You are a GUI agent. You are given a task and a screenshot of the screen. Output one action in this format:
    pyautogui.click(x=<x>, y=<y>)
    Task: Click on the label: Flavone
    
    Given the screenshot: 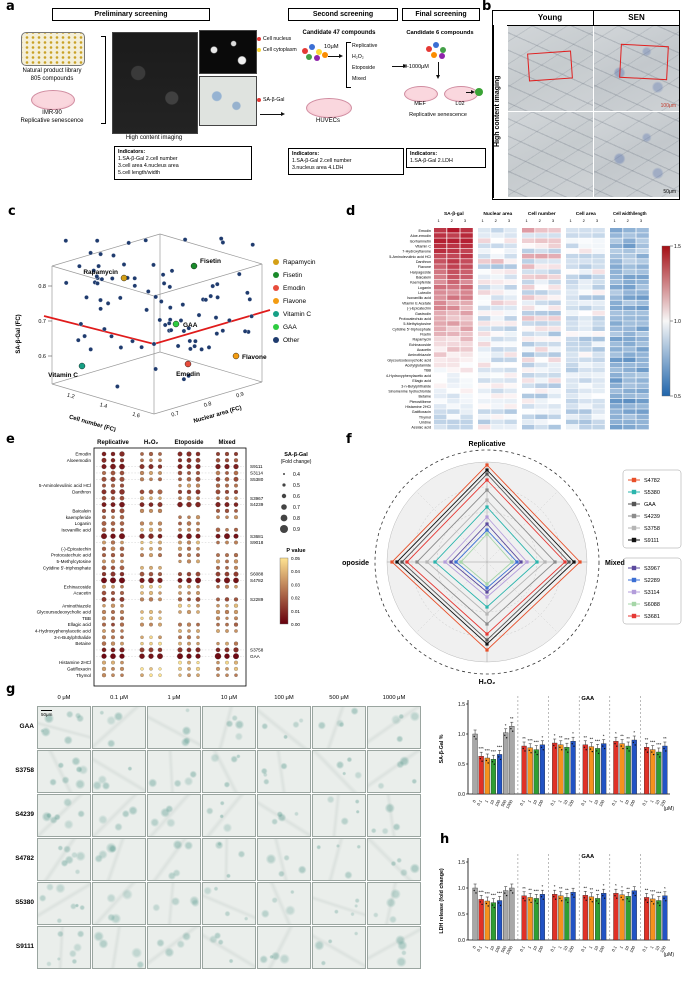 What is the action you would take?
    pyautogui.click(x=254, y=357)
    